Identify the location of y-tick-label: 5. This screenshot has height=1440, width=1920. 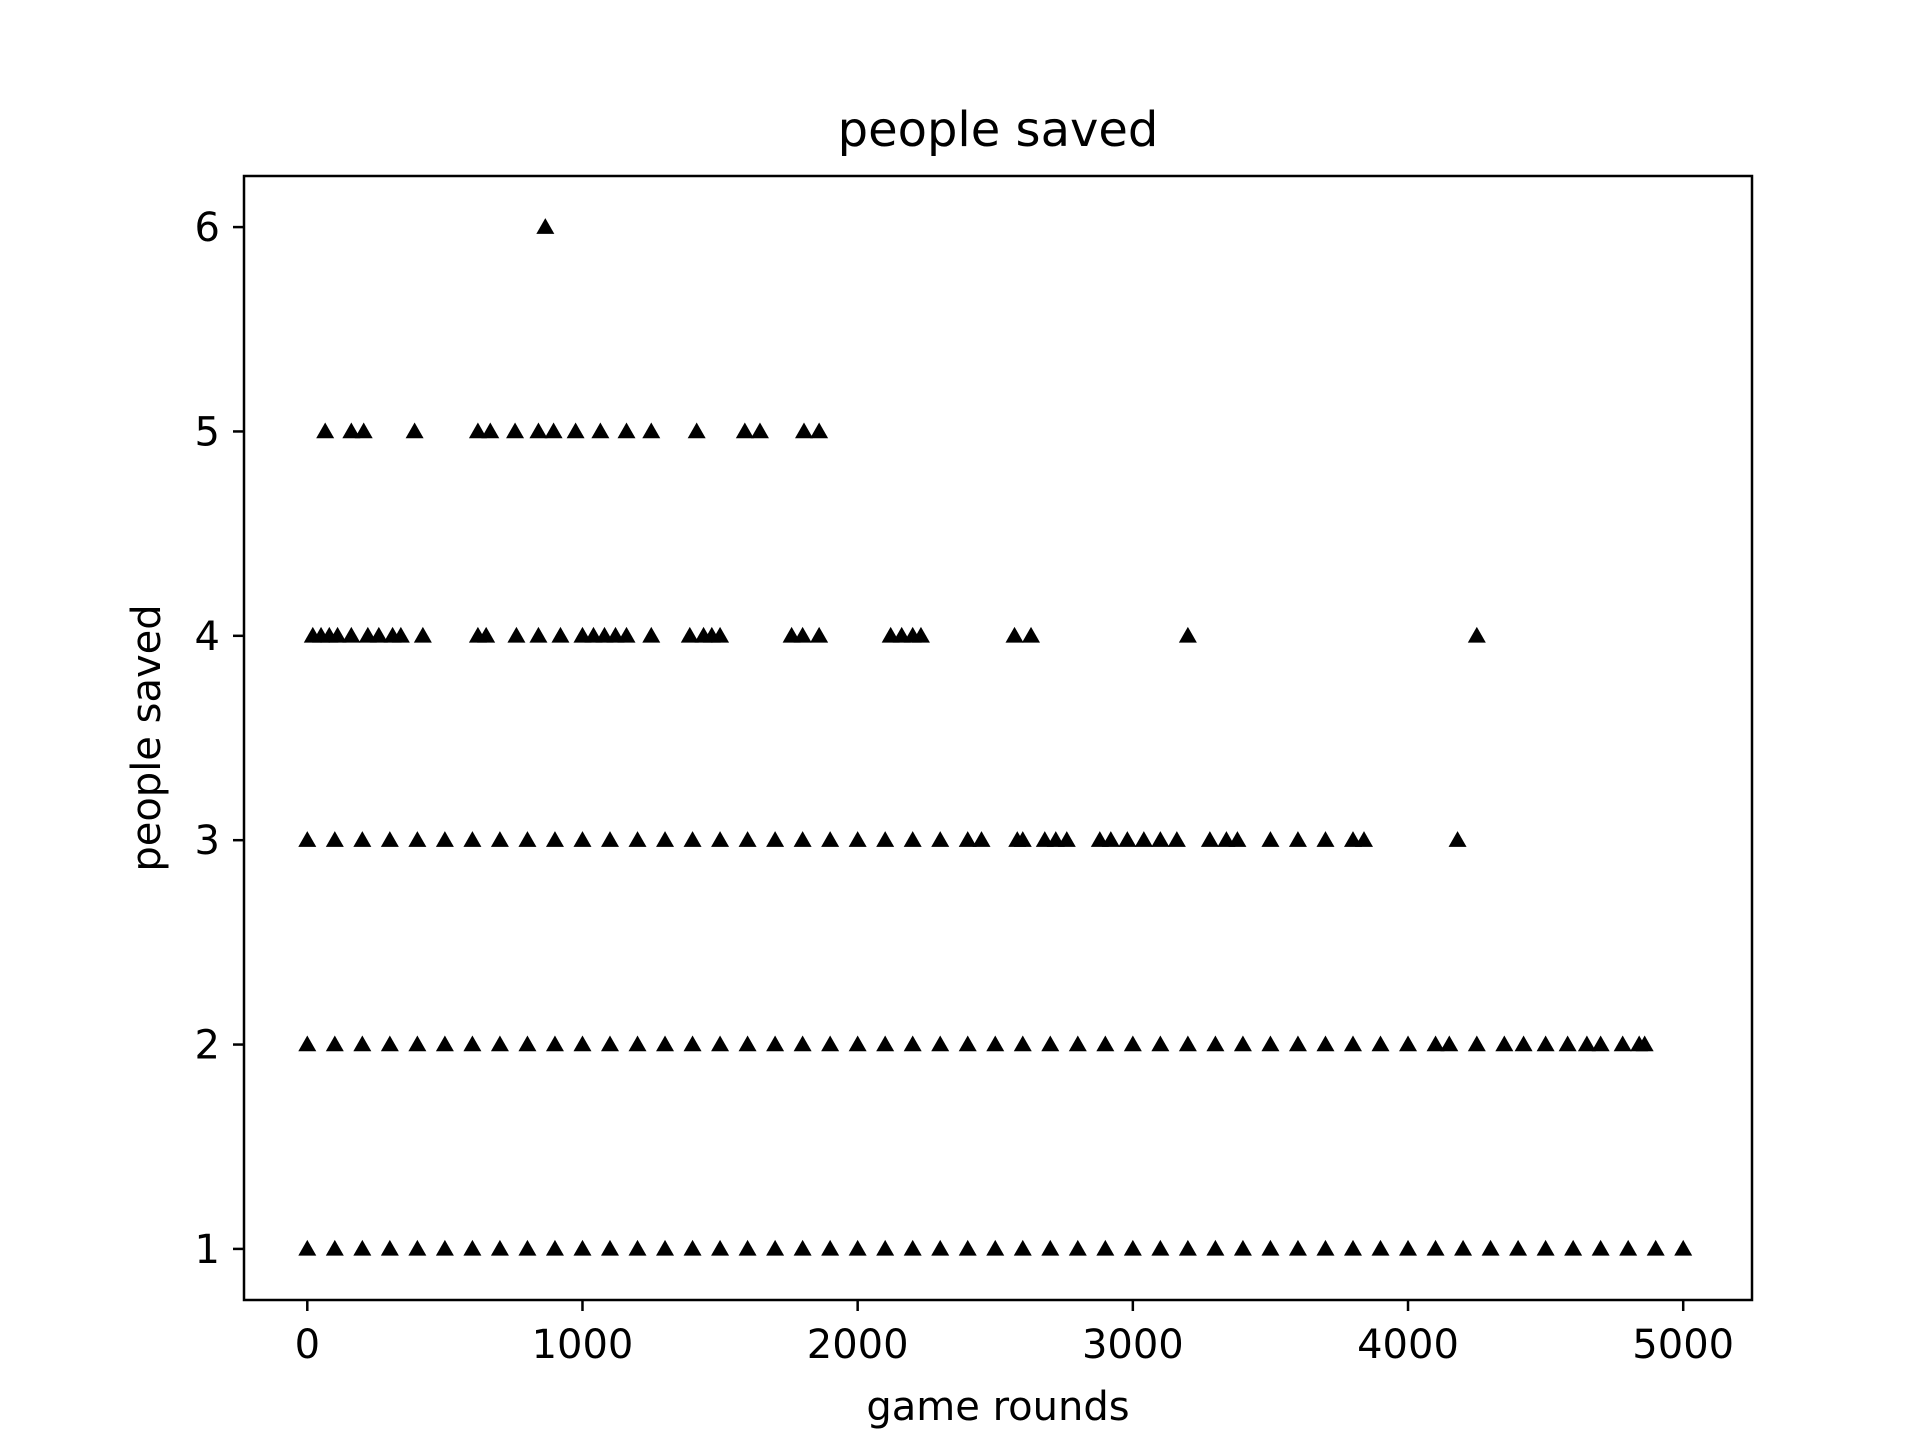
(207, 432).